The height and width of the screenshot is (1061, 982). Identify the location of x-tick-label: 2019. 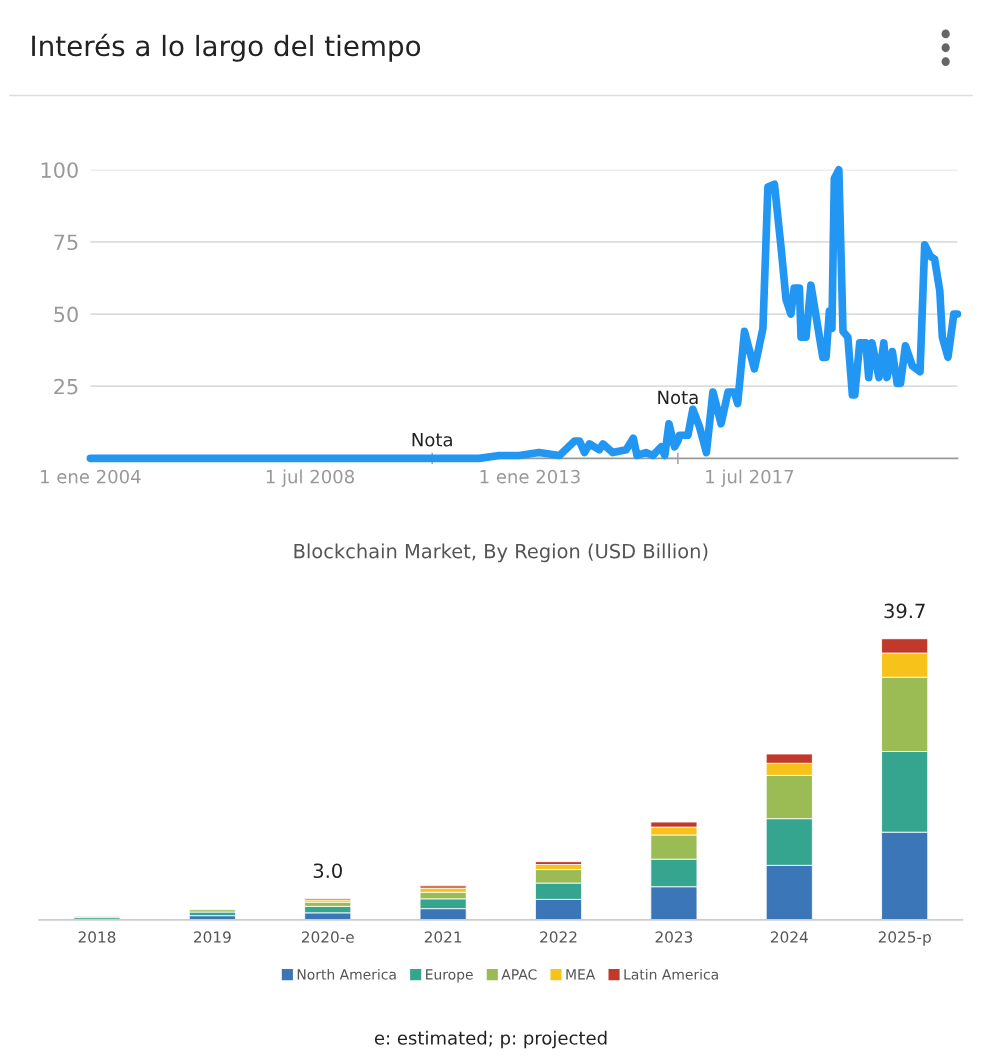
(212, 937).